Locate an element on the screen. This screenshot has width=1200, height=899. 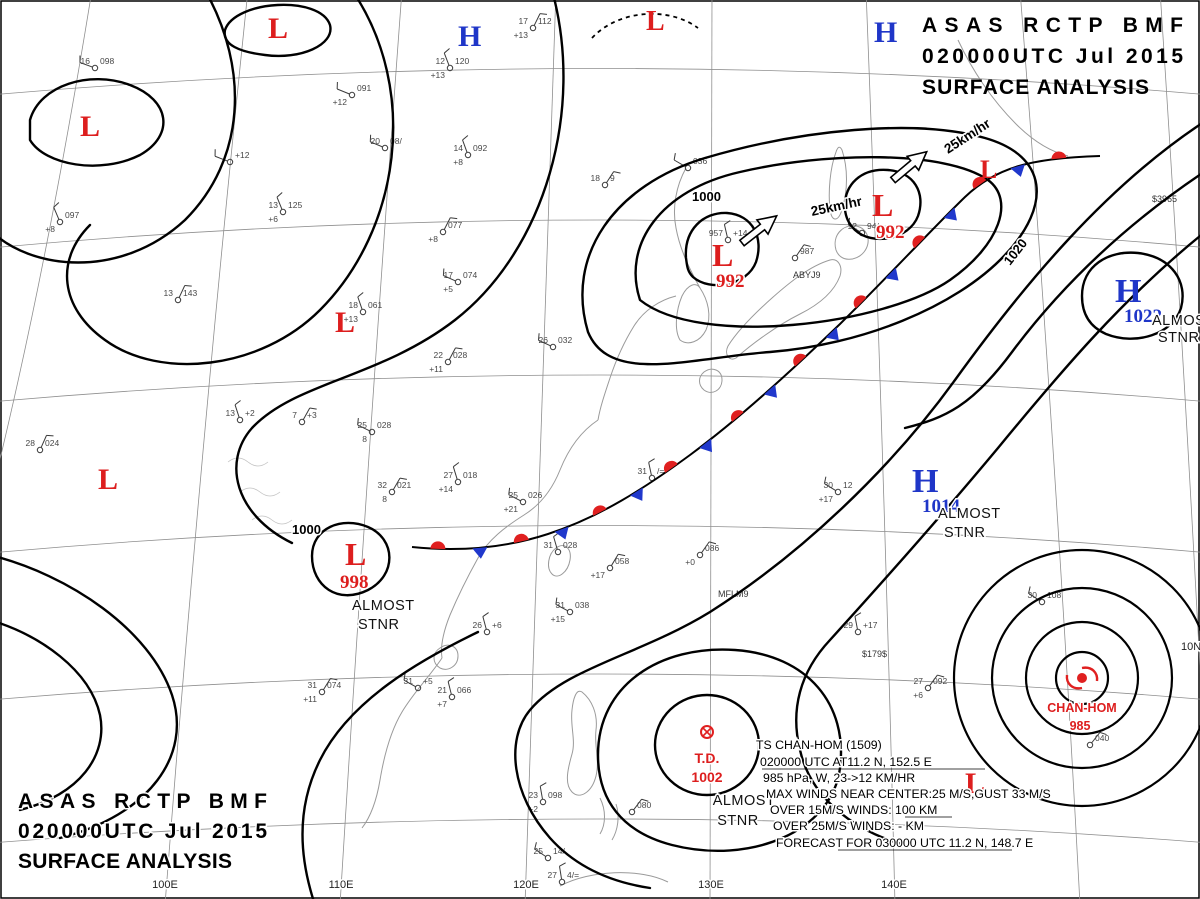
station-value: 23 is located at coordinates (534, 795).